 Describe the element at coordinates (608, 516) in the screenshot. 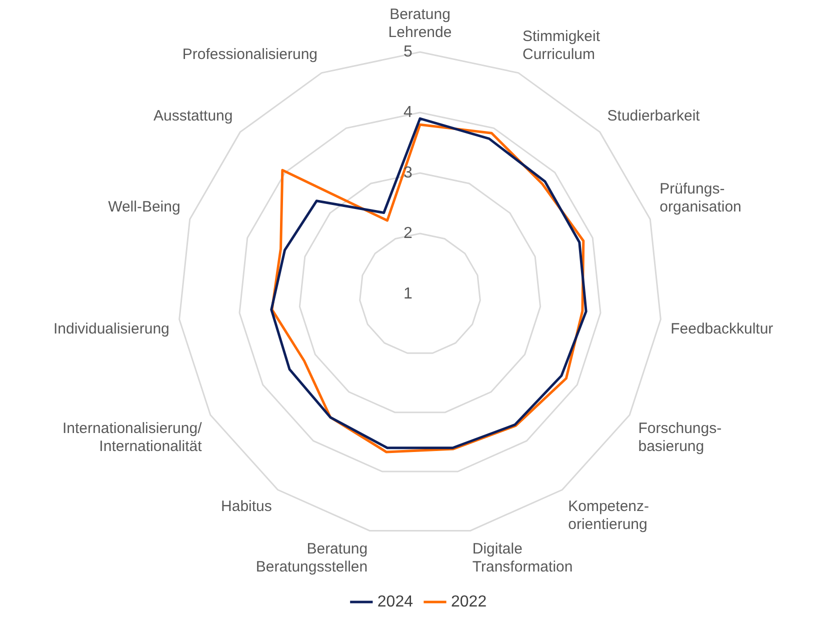

I see `spoke-label: Kompetenz- orientierung` at that location.